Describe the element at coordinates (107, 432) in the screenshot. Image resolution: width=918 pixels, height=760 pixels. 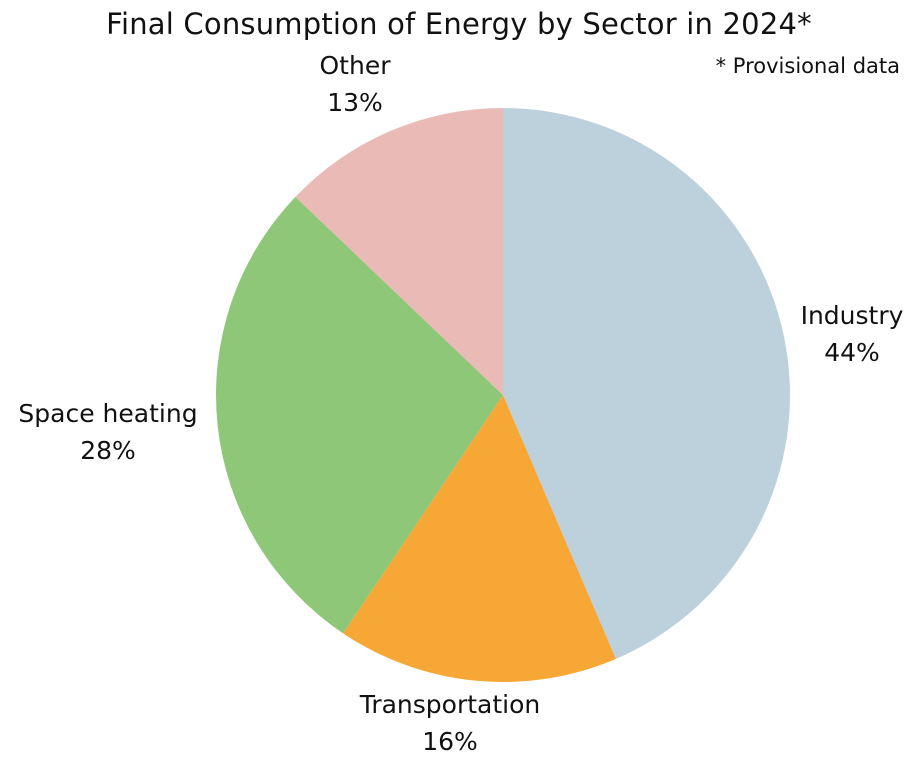
I see `slice-label-space-heating: Space heating 28%` at that location.